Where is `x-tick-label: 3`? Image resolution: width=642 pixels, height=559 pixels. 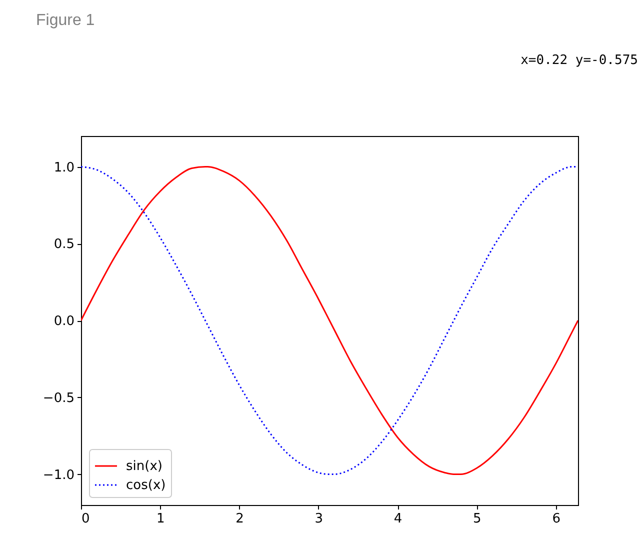 x-tick-label: 3 is located at coordinates (319, 519).